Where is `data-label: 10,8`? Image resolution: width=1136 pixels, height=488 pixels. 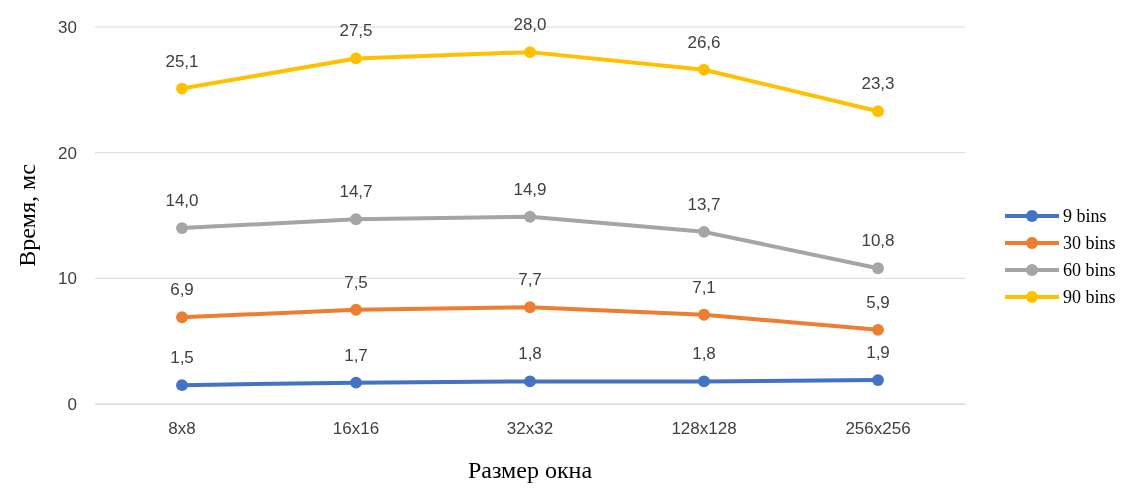 data-label: 10,8 is located at coordinates (878, 241).